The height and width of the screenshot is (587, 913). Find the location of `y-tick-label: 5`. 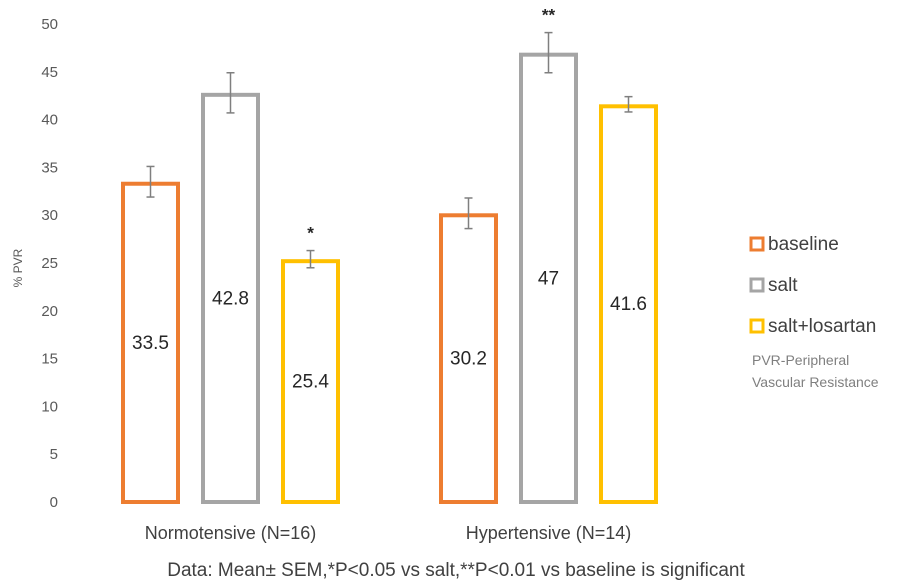

y-tick-label: 5 is located at coordinates (54, 454).